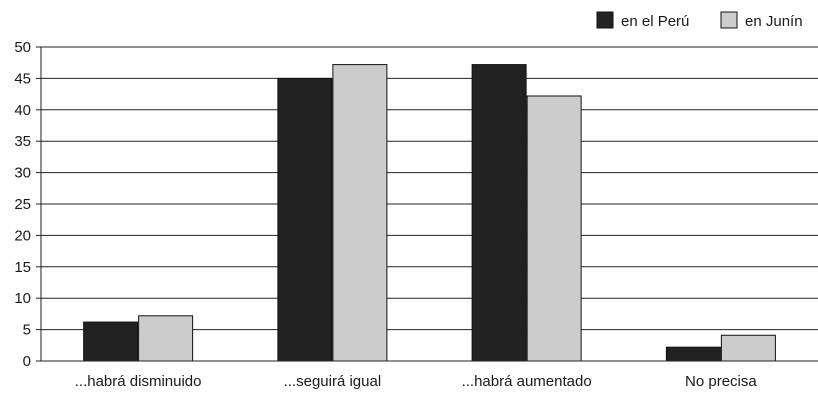 This screenshot has height=400, width=818. I want to click on legend-swatch-peru, so click(605, 20).